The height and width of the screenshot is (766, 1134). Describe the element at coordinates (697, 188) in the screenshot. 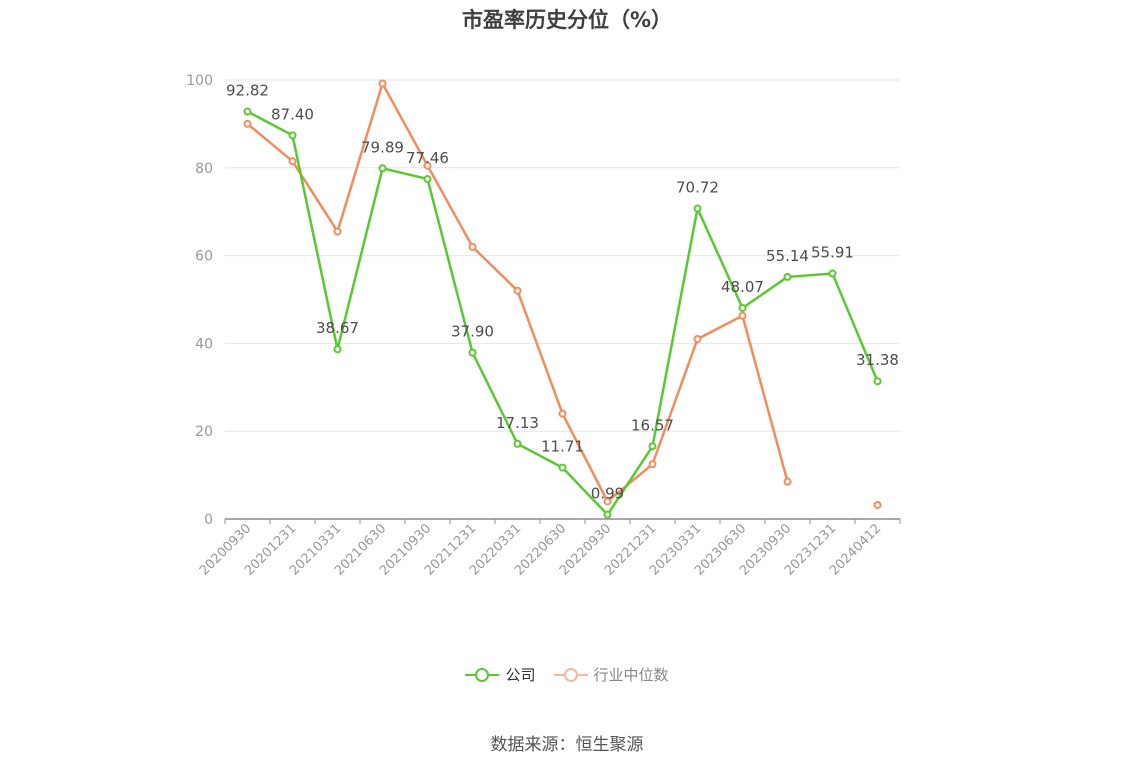

I see `company-data-label: 70.72` at that location.